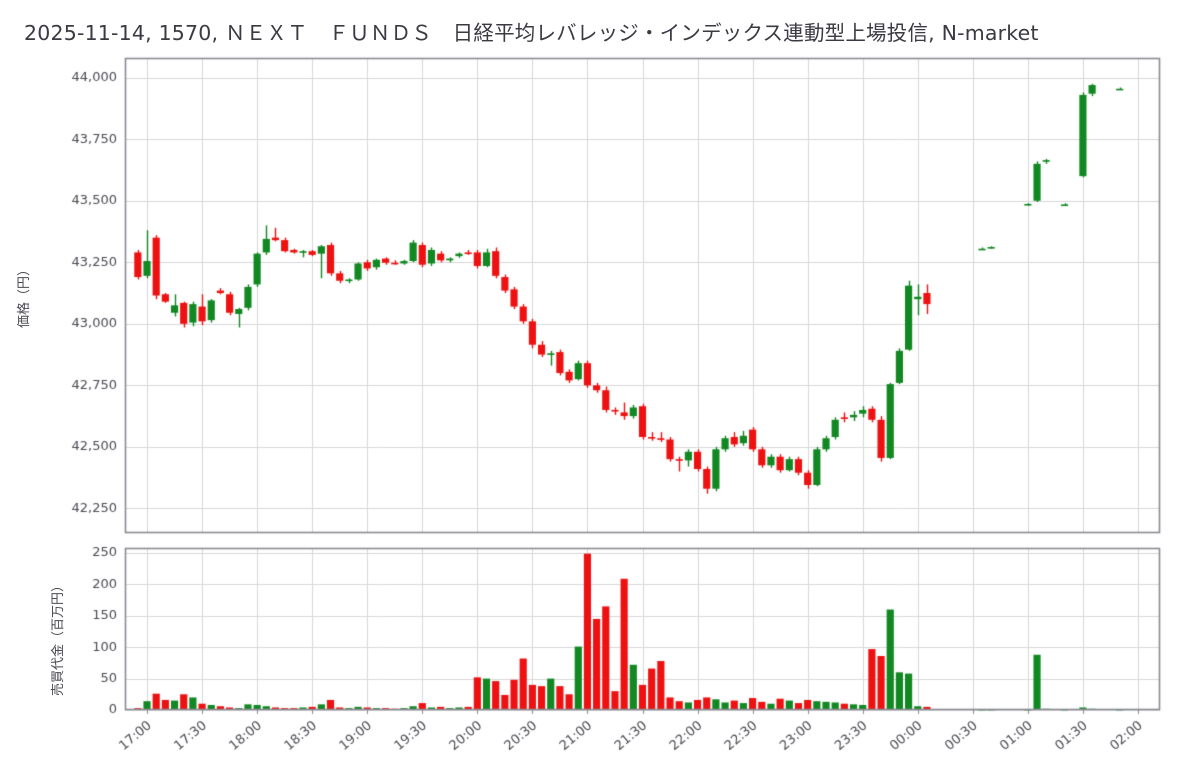 The height and width of the screenshot is (768, 1200). I want to click on volume-axis-label: 売買代金（百万円）, so click(59, 637).